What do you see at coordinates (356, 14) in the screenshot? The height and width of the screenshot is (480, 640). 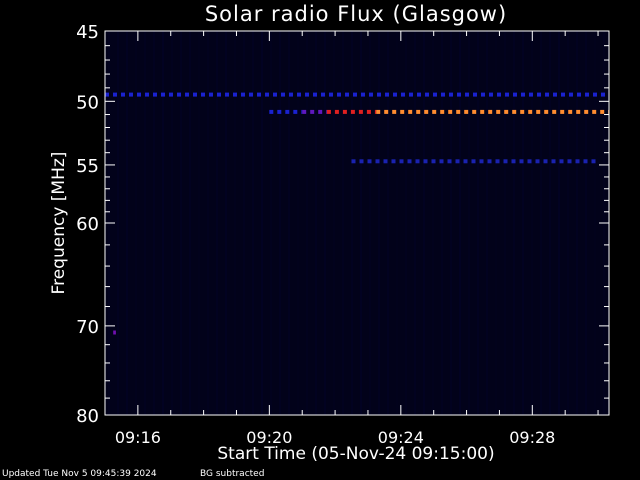 I see `chart-title: Solar radio Flux (Glasgow)` at bounding box center [356, 14].